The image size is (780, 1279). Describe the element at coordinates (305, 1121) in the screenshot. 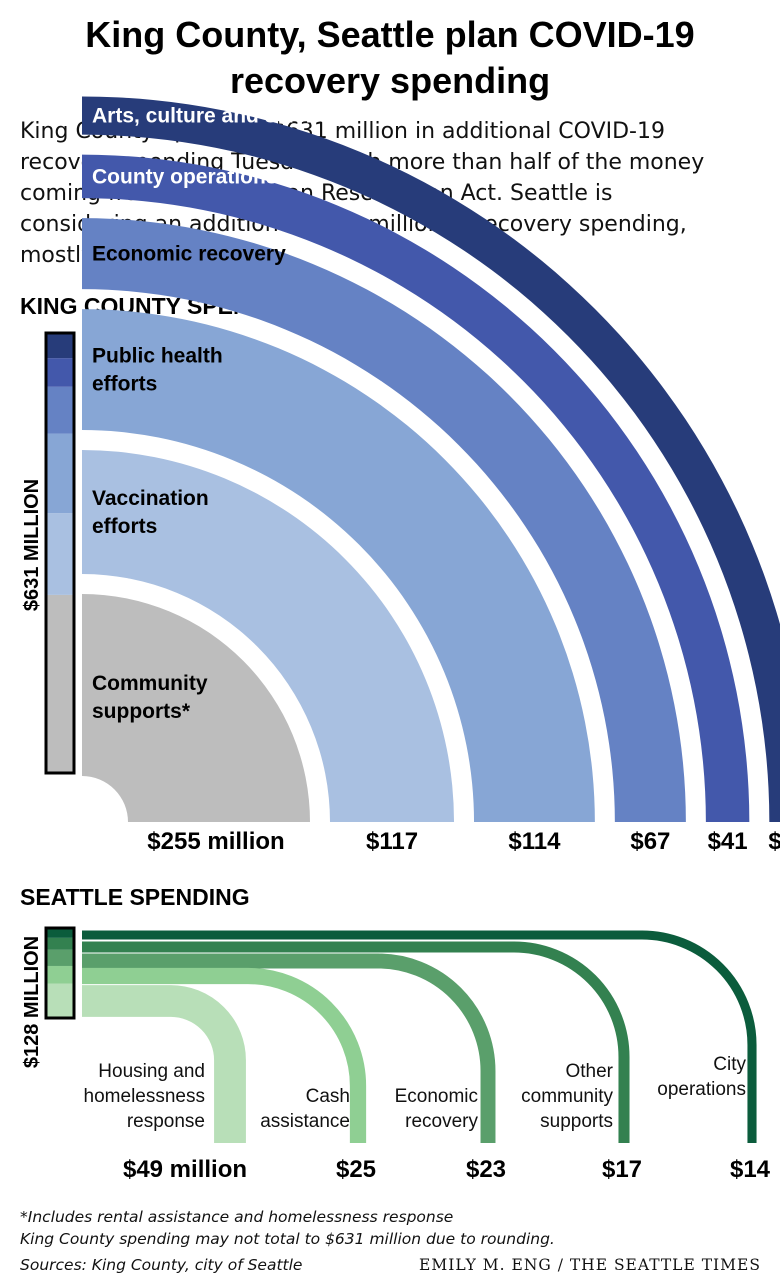

I see `seattle-label-cash-assistance-2: assistance` at that location.